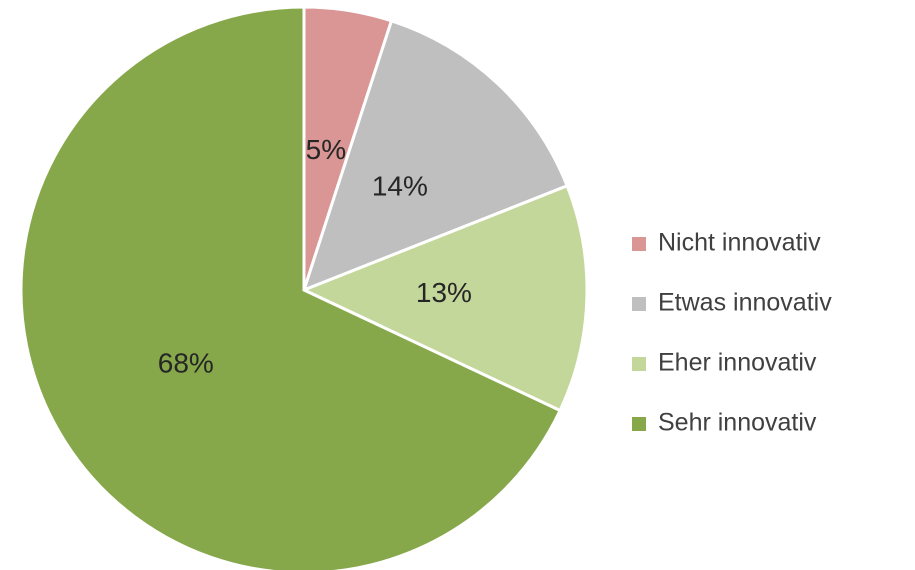  Describe the element at coordinates (326, 149) in the screenshot. I see `data-label: 5%` at that location.